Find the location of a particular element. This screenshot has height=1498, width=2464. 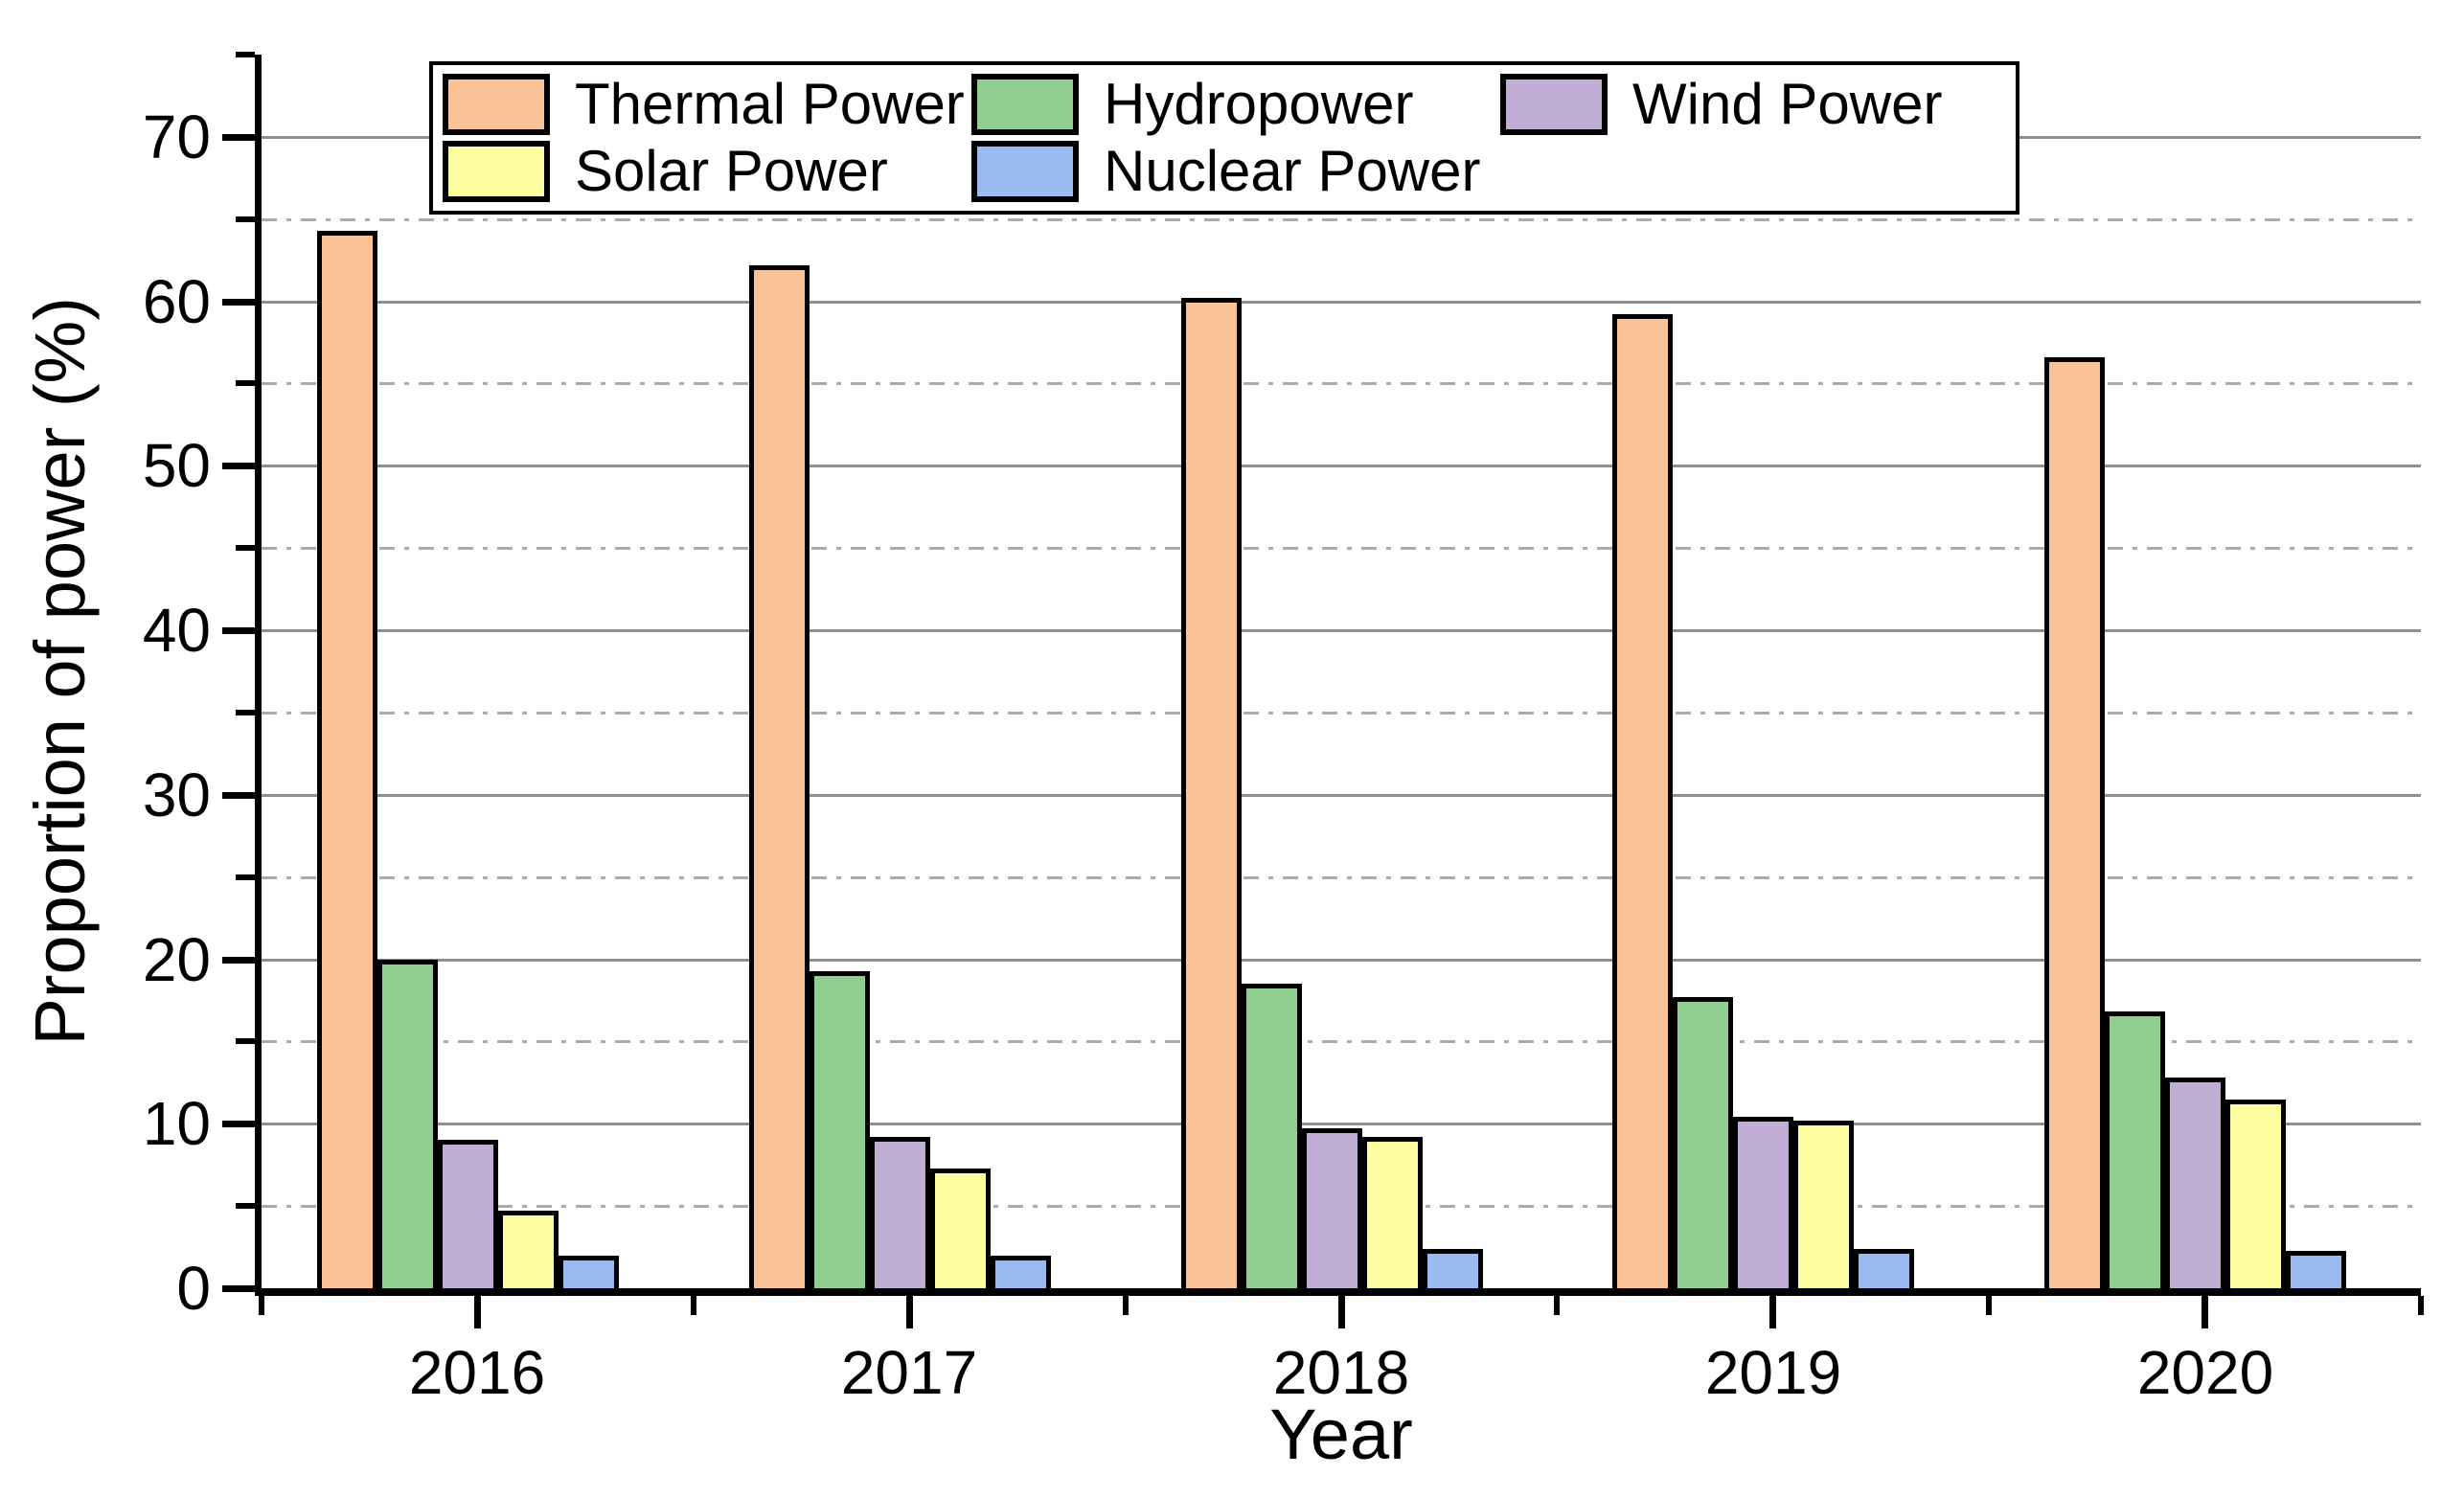

legend-item: Solar Power is located at coordinates (707, 171).